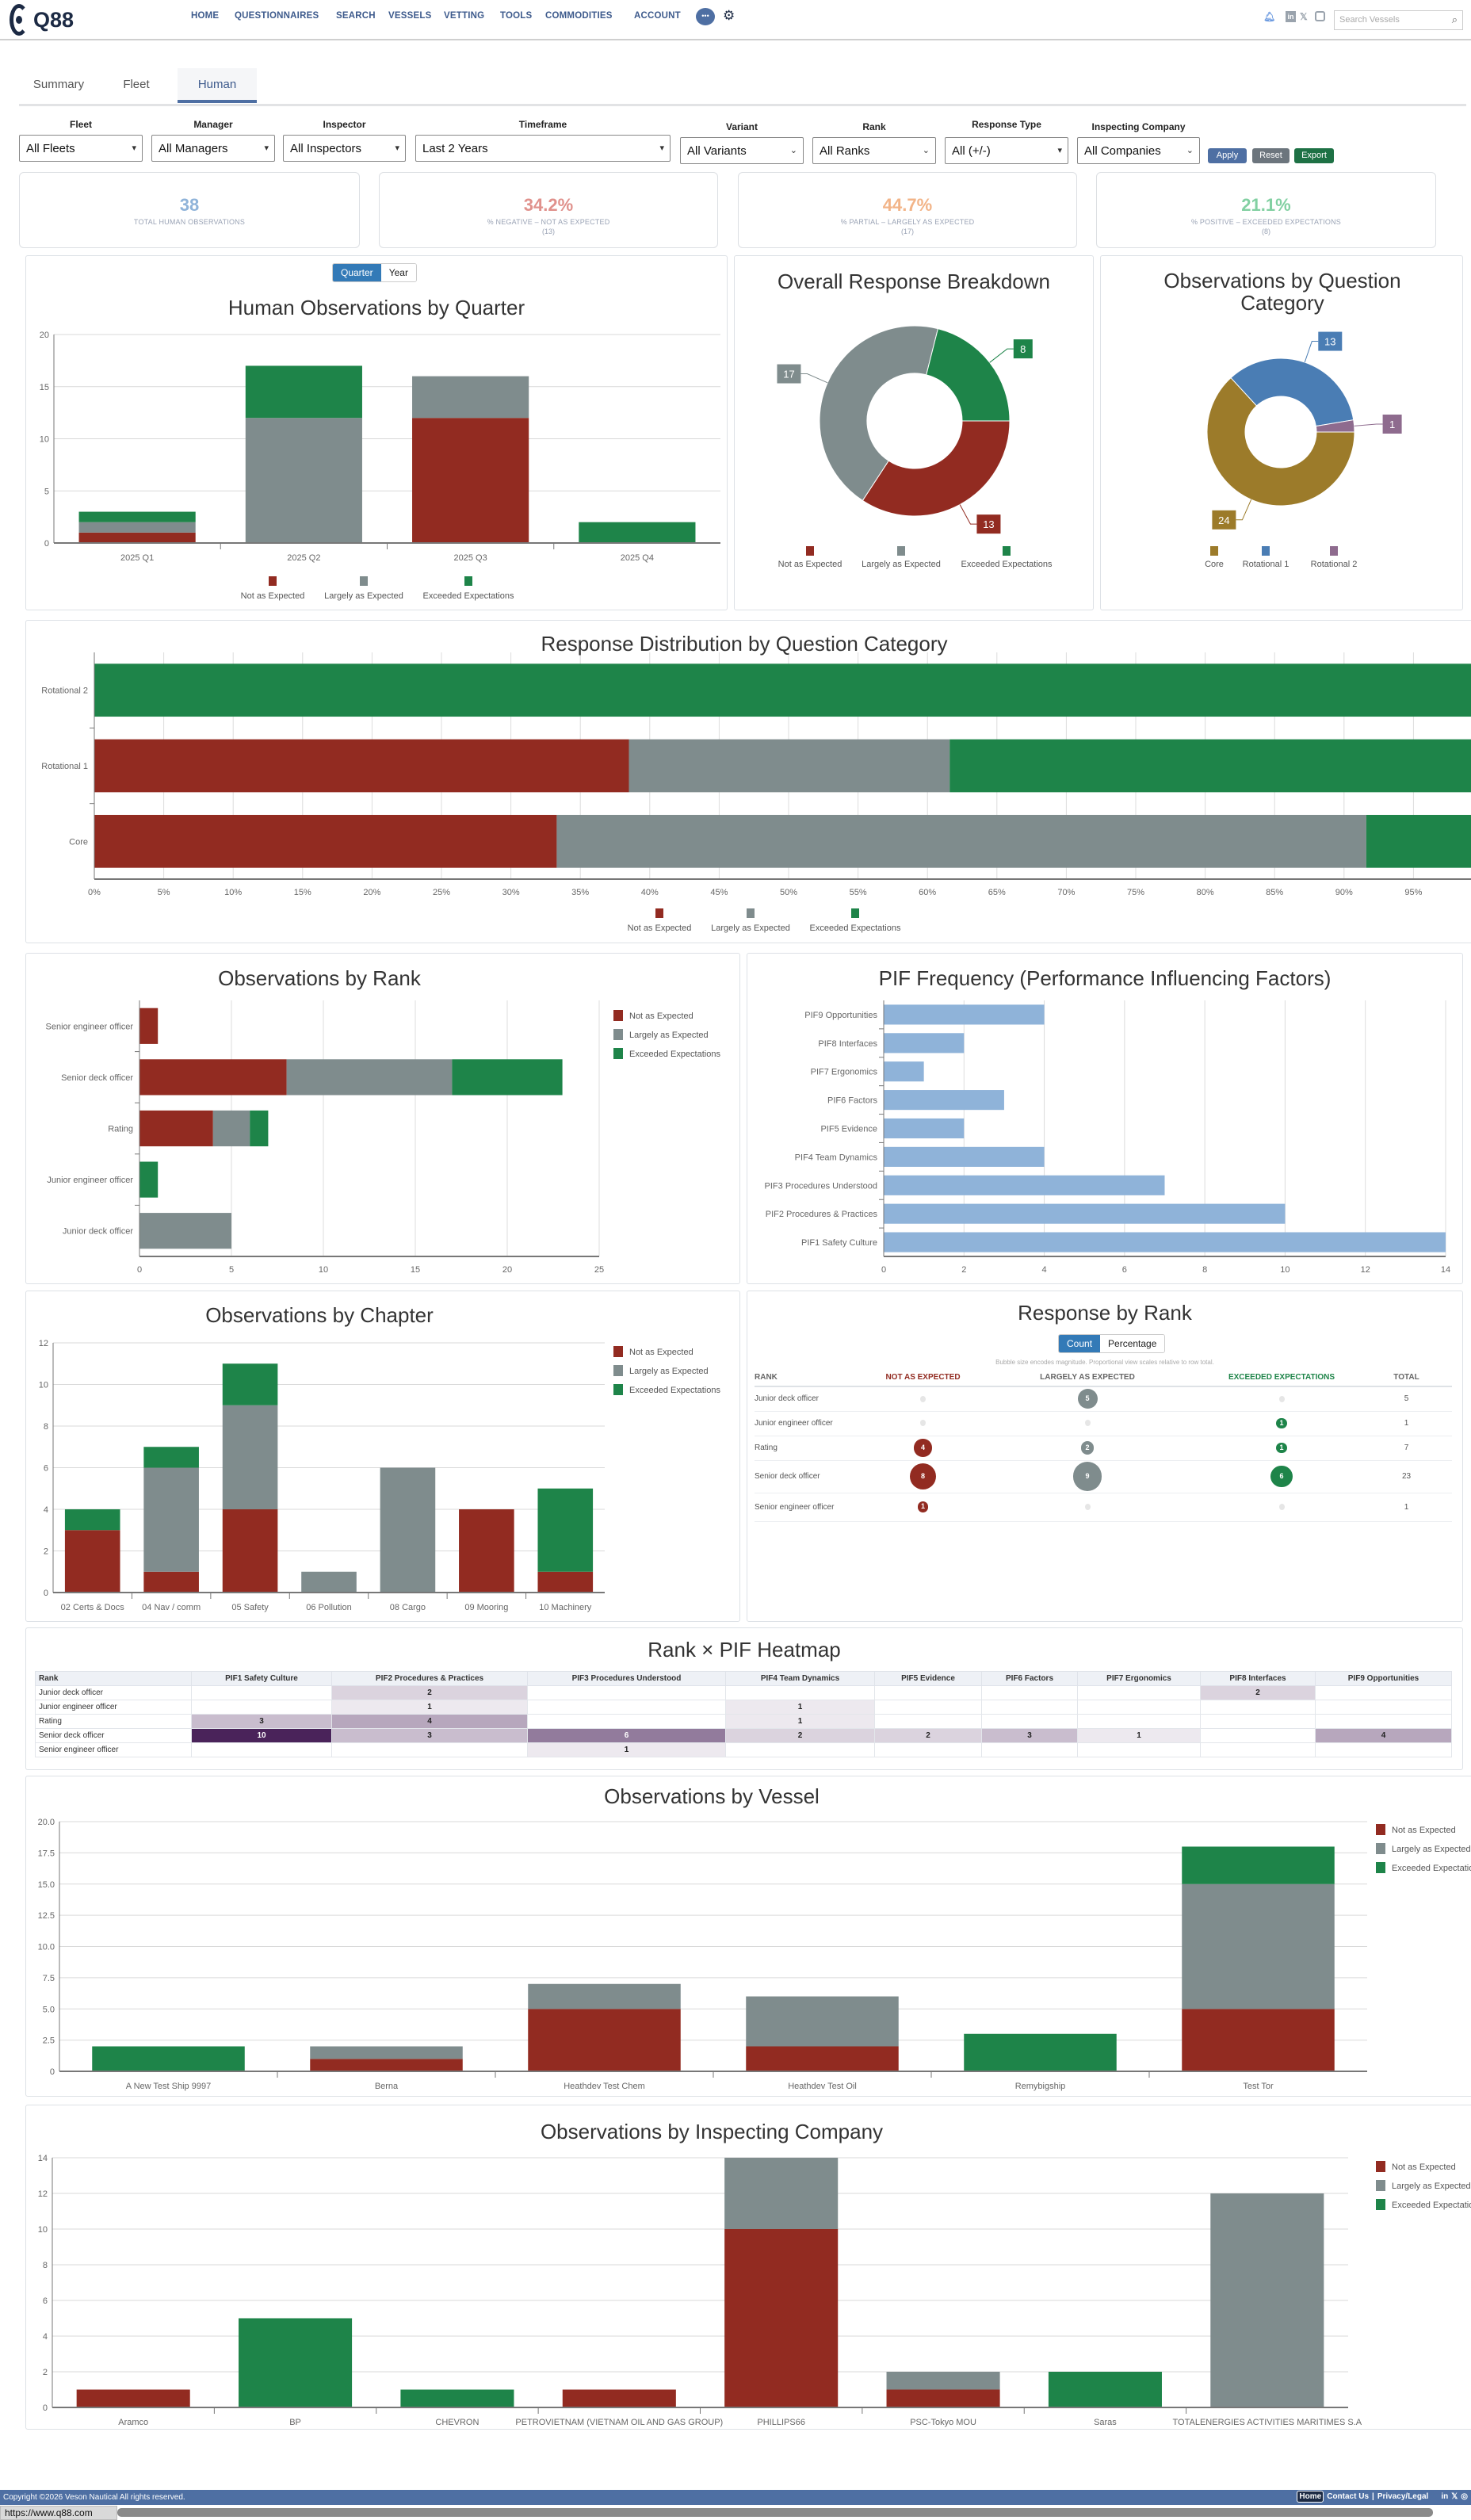 The height and width of the screenshot is (2520, 1471). Describe the element at coordinates (1349, 2496) in the screenshot. I see `footer-contact-link: Contact Us` at that location.